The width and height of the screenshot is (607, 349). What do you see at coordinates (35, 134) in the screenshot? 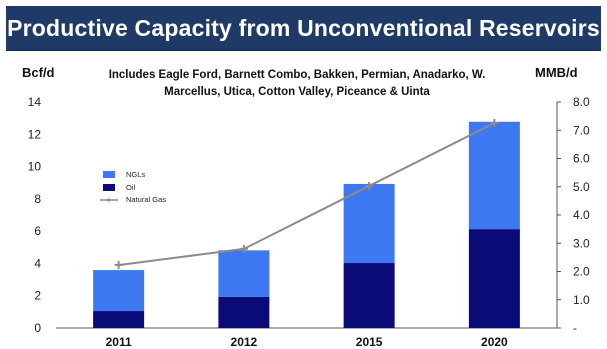
I see `left-tick-label: 12` at bounding box center [35, 134].